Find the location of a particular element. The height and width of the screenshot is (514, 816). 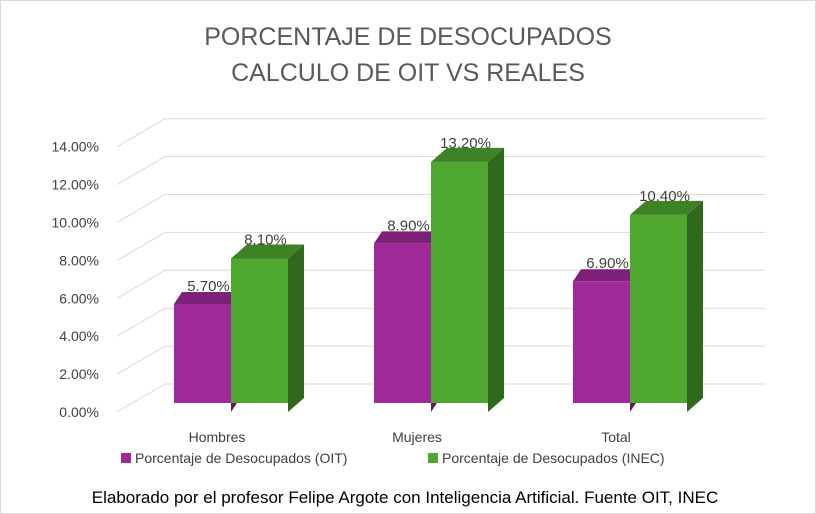

legend-item-oit: Porcentaje de Desocupados (OIT) is located at coordinates (234, 458).